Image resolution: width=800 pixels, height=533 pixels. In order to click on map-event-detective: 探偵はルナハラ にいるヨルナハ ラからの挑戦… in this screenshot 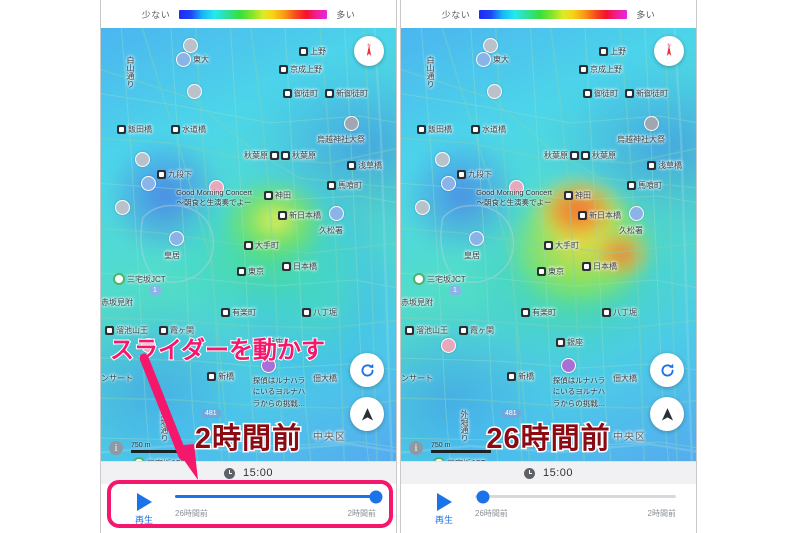, I will do `click(579, 392)`.